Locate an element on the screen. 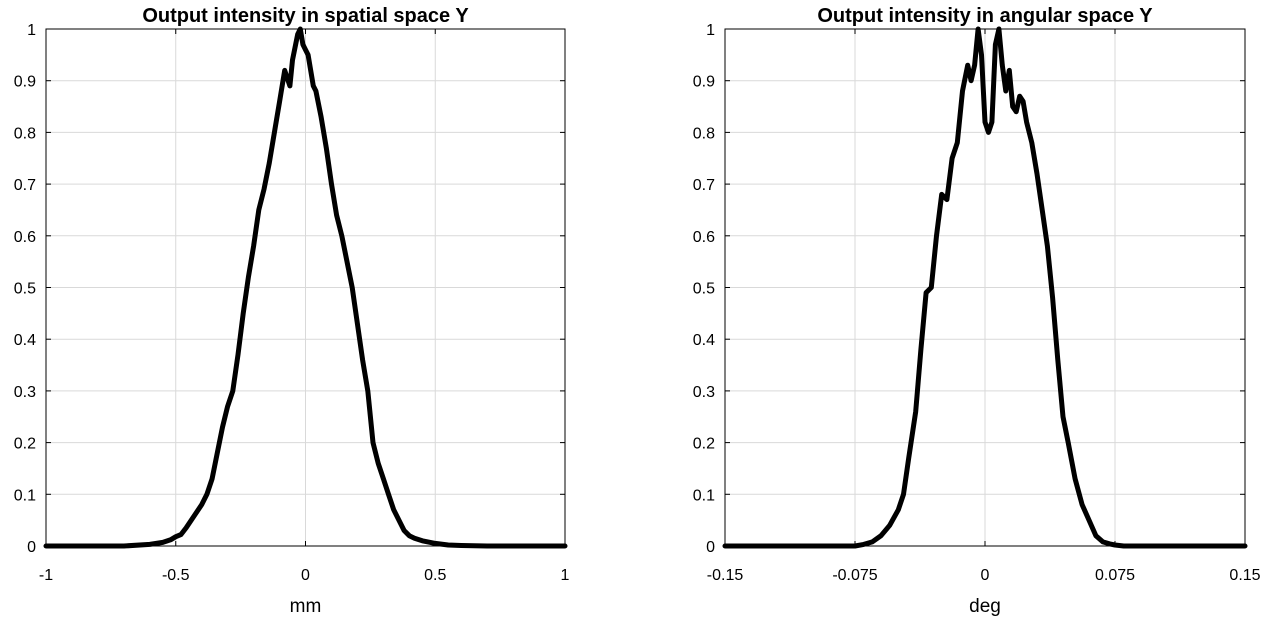 The height and width of the screenshot is (618, 1267). x-tick-label: -0.075 is located at coordinates (854, 575).